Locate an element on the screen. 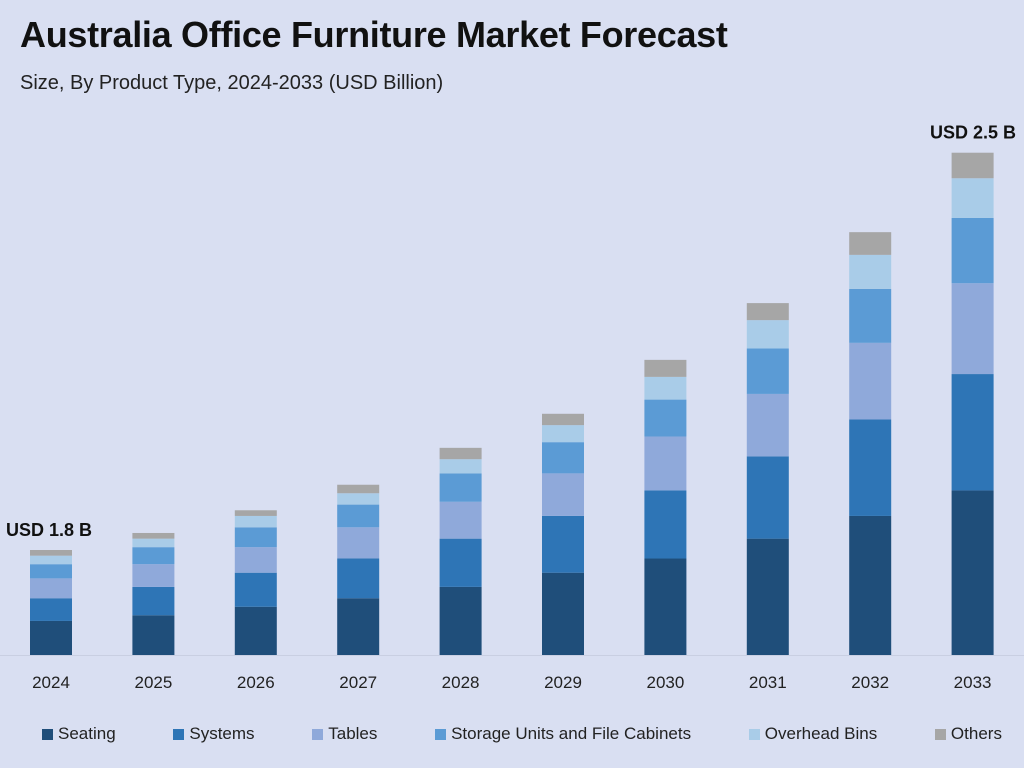 The height and width of the screenshot is (768, 1024). bar-segment-seating-2030 is located at coordinates (665, 606).